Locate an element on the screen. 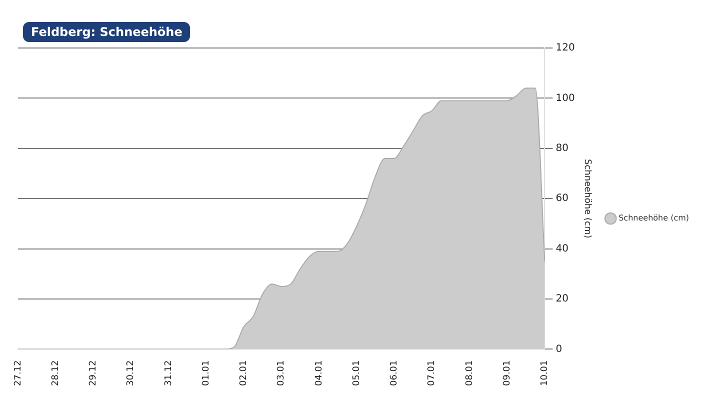 The width and height of the screenshot is (717, 403). x-tick-label: 29.12 is located at coordinates (93, 373).